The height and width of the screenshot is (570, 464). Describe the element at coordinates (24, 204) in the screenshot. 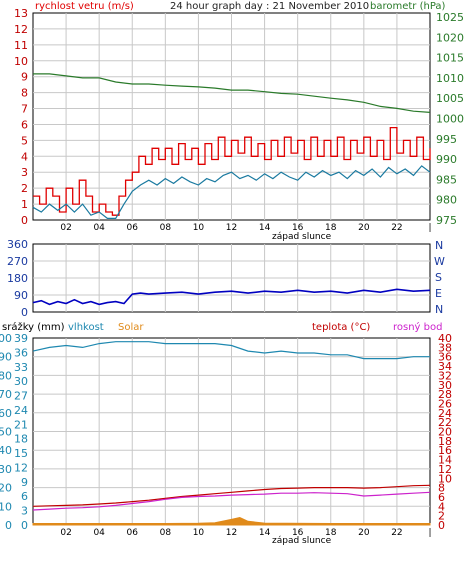

I see `y-tick-label: 1` at that location.